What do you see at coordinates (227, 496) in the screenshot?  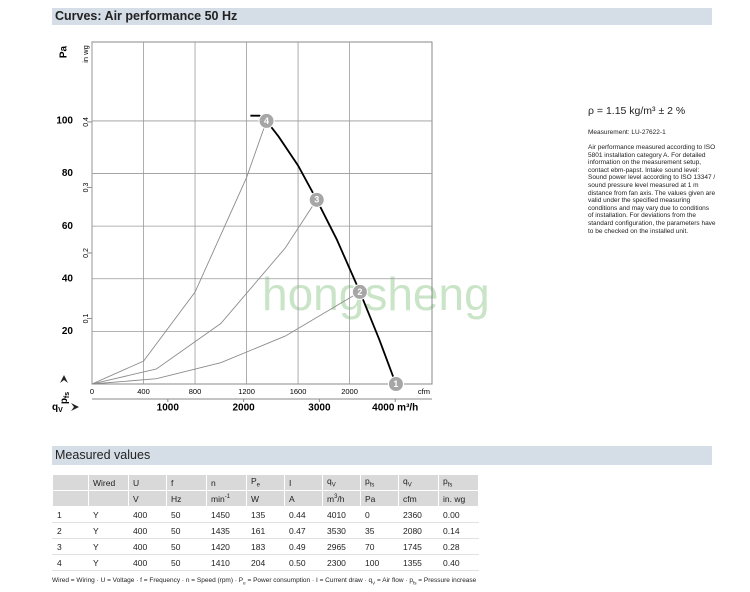 I see `superscript: -1` at bounding box center [227, 496].